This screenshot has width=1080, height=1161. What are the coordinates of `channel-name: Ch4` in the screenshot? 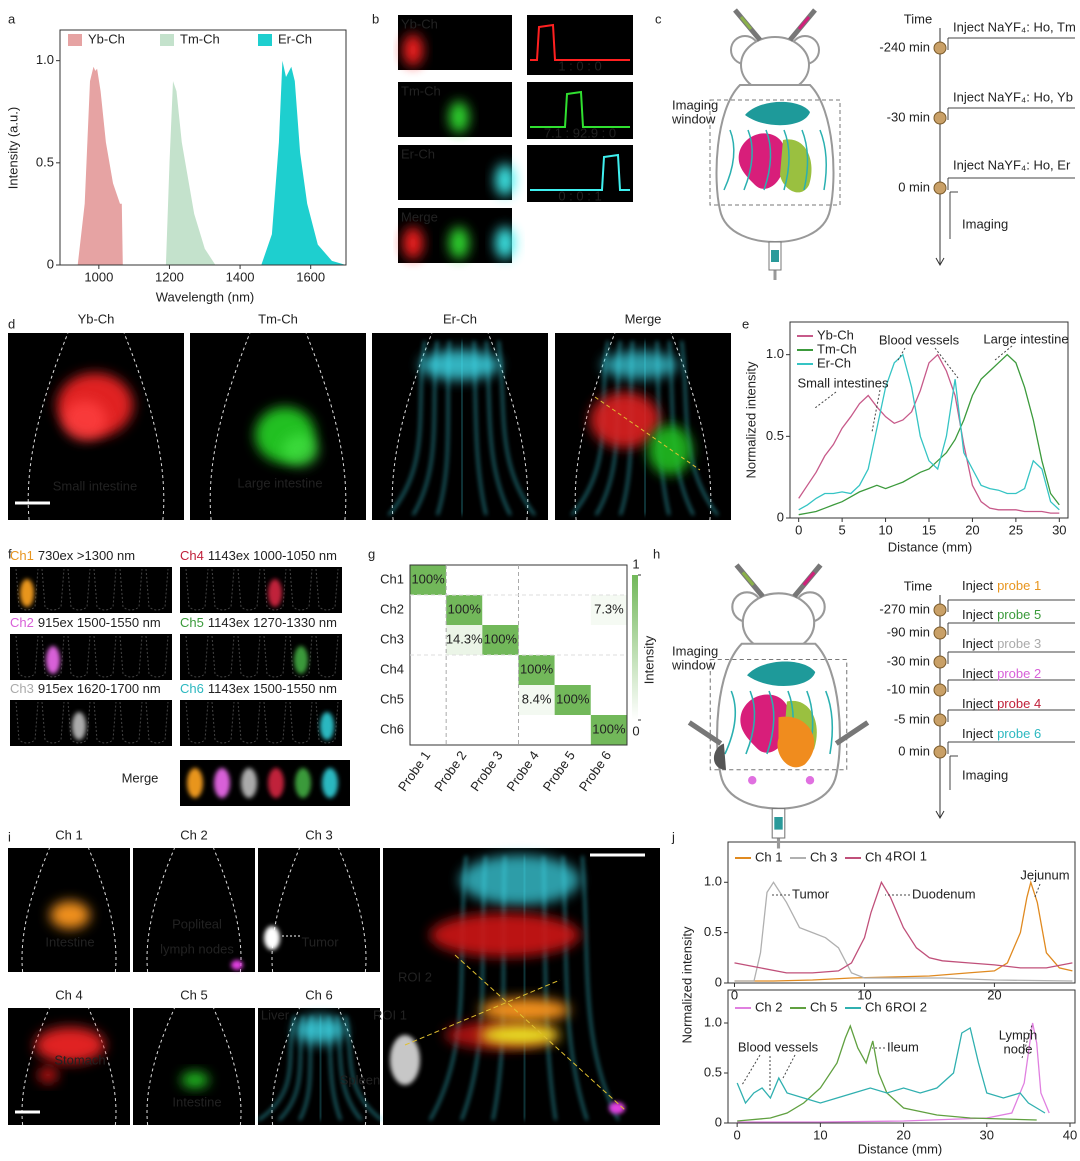 It's located at (192, 555).